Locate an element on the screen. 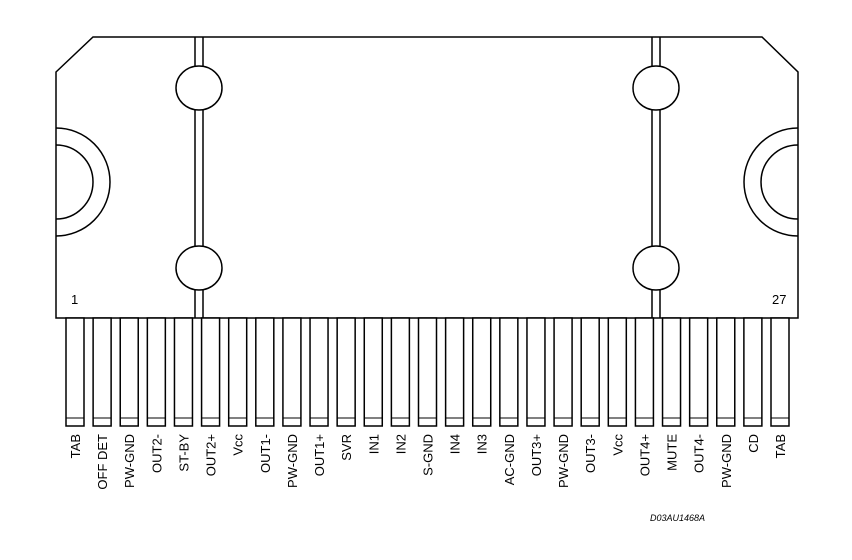 Image resolution: width=852 pixels, height=560 pixels. pin-label: OUT3+ is located at coordinates (536, 455).